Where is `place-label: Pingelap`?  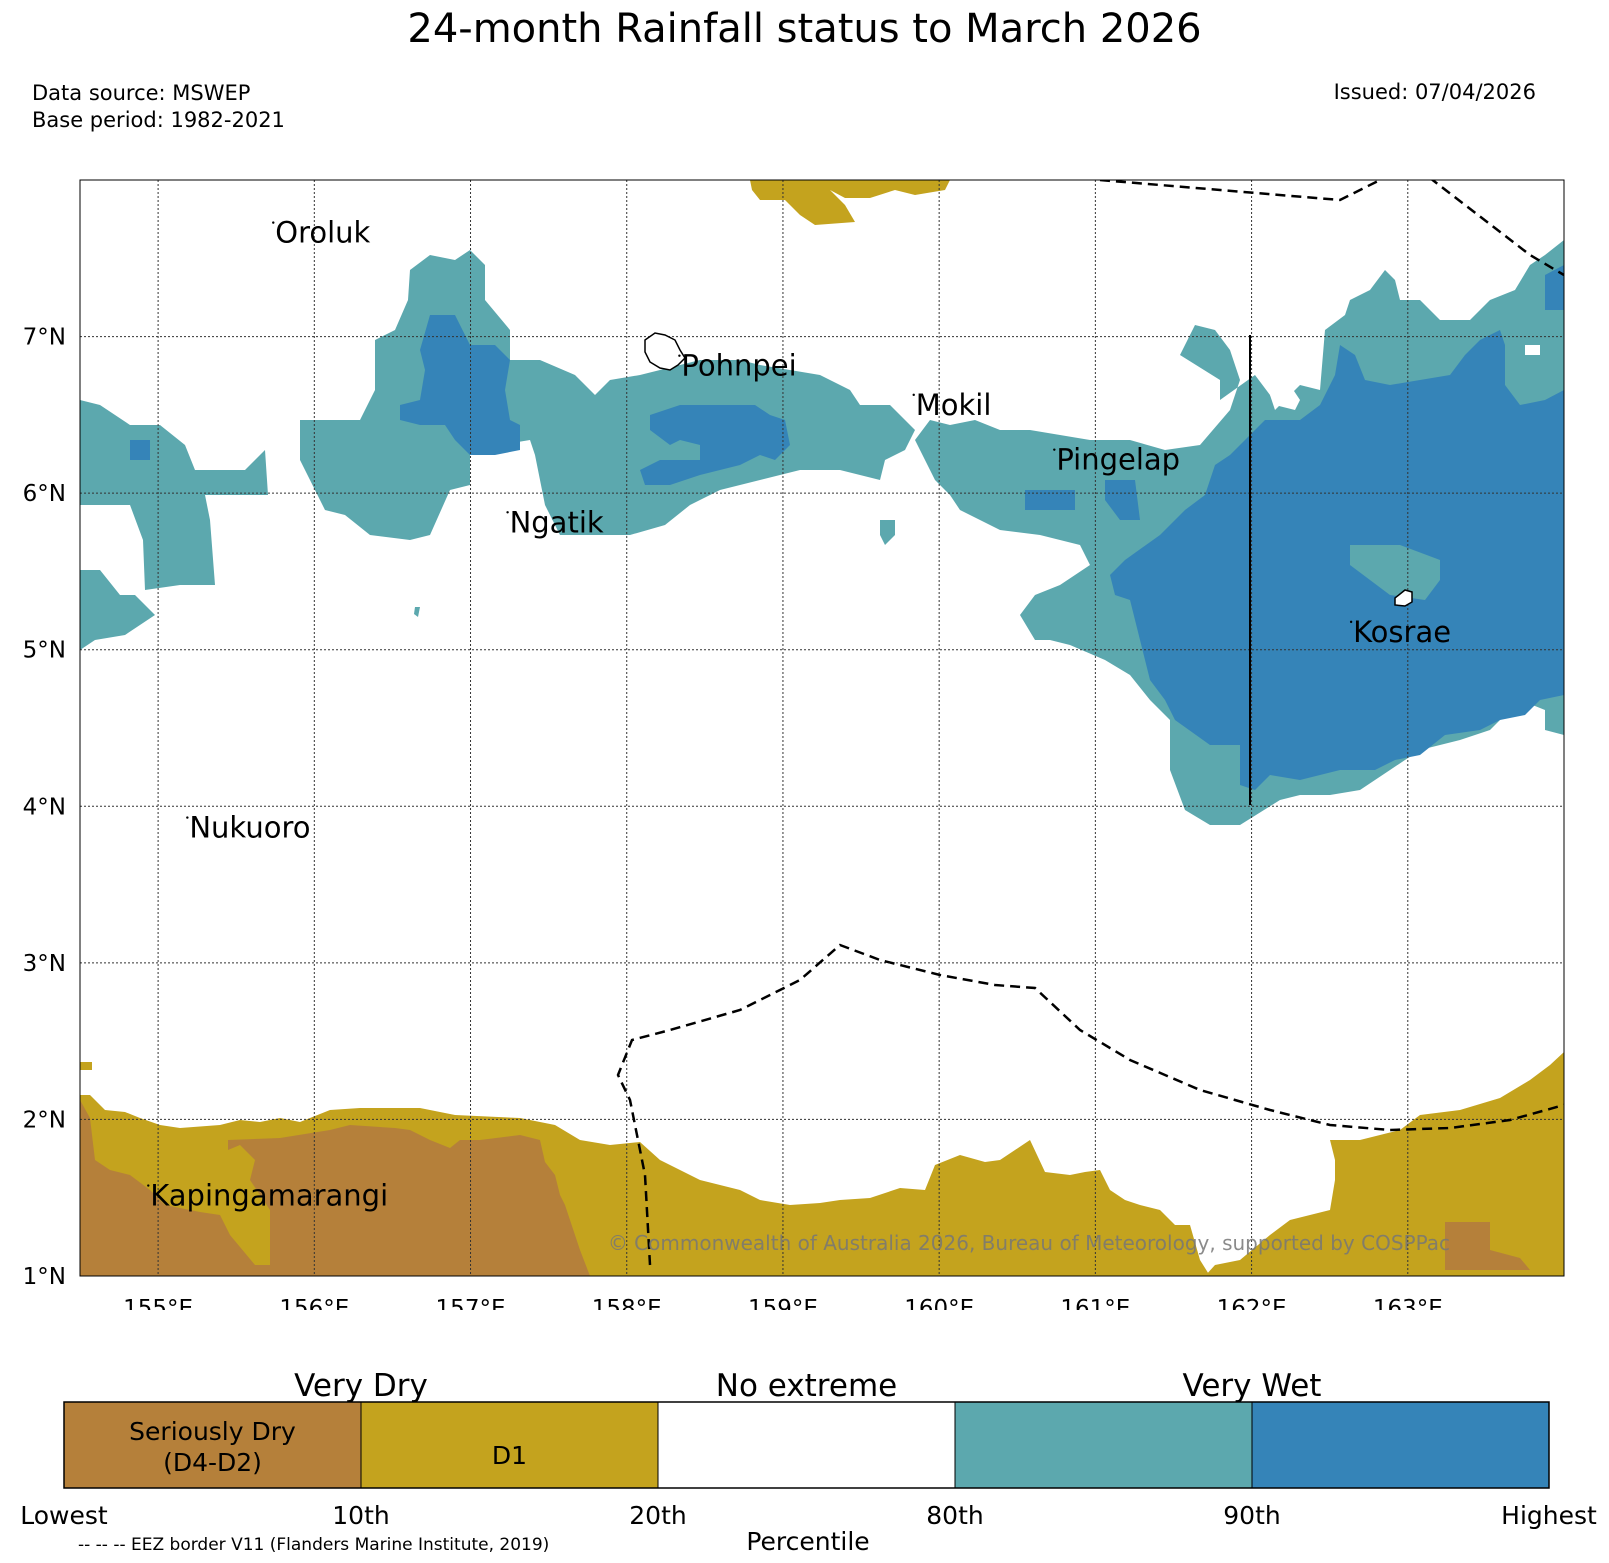 place-label: Pingelap is located at coordinates (1118, 460).